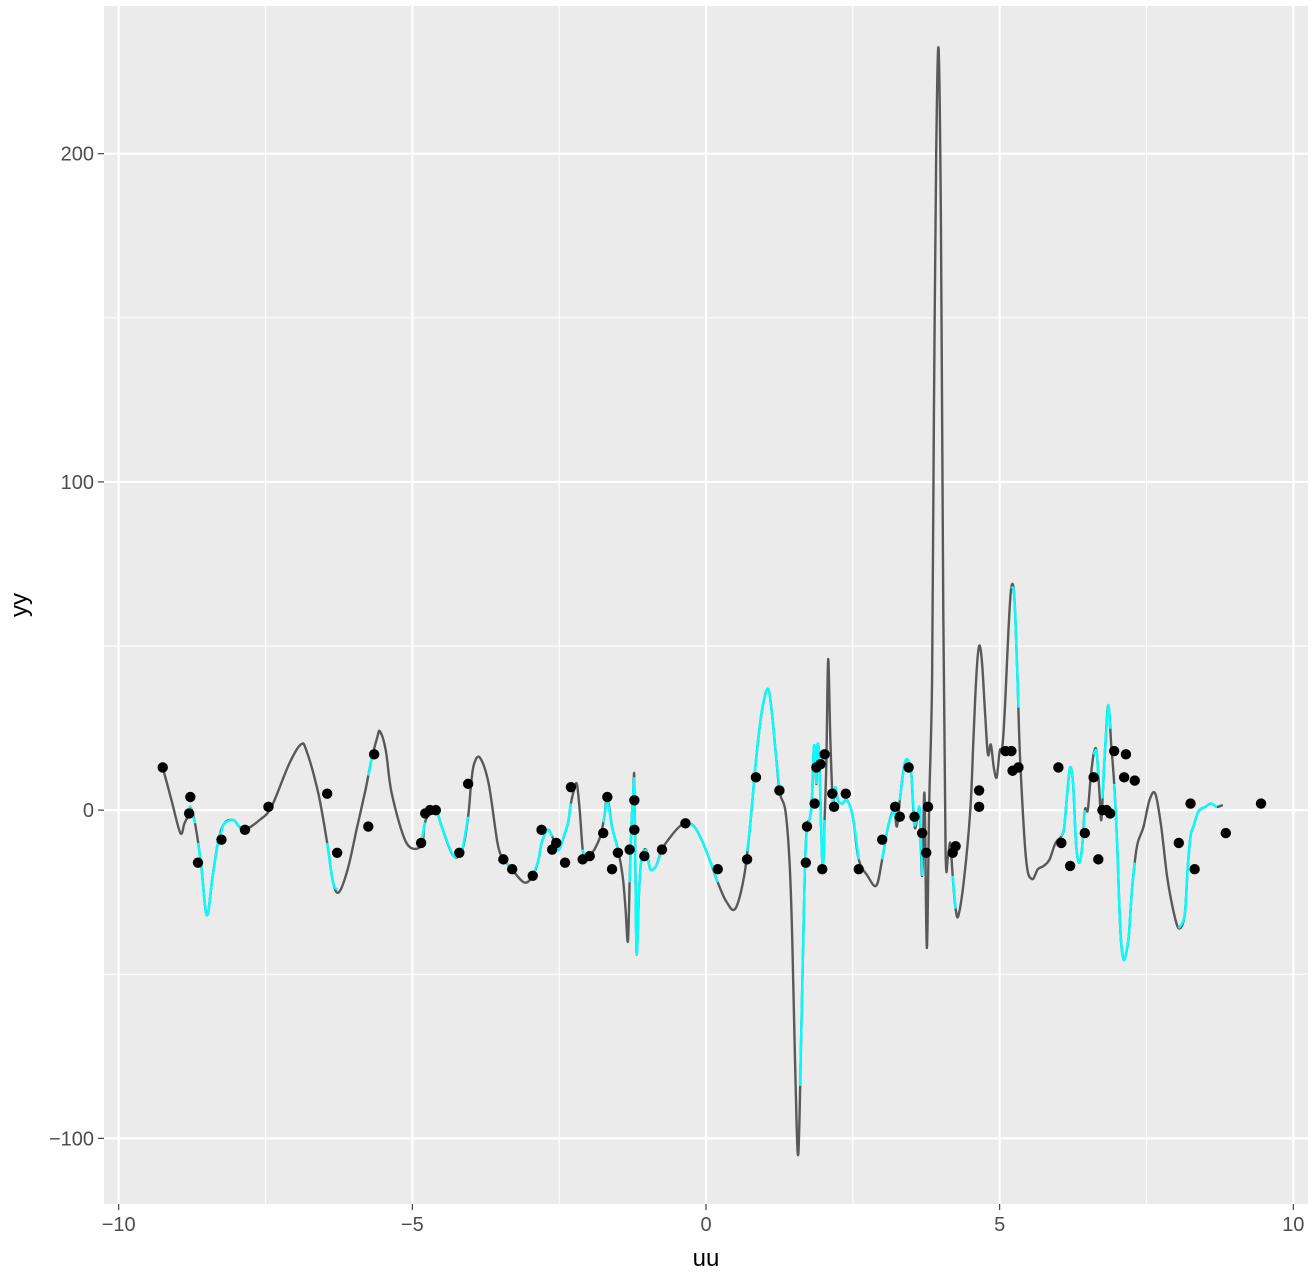 Image resolution: width=1314 pixels, height=1275 pixels. I want to click on x-tick-label: 0, so click(705, 1225).